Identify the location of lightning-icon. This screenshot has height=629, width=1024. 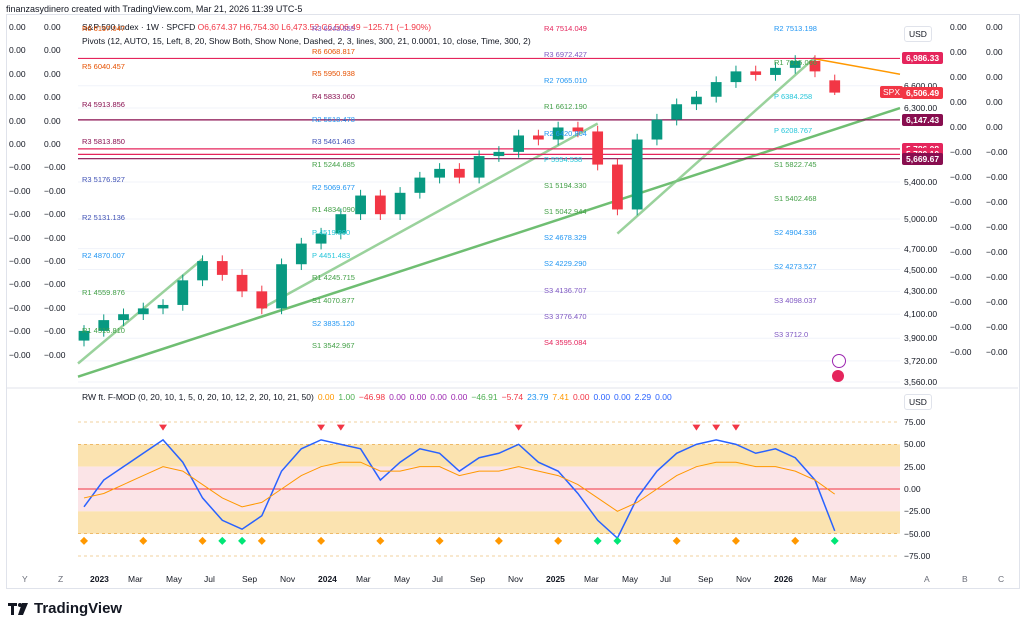
(839, 361).